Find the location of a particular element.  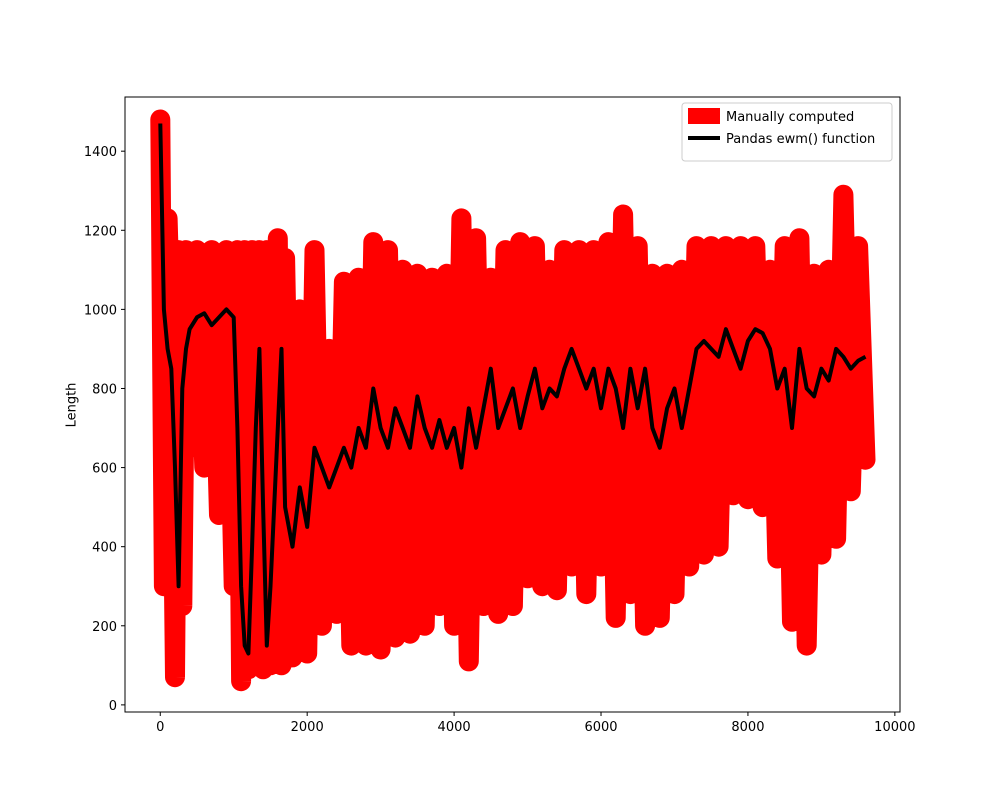

y-tick-label: 400 is located at coordinates (104, 548).